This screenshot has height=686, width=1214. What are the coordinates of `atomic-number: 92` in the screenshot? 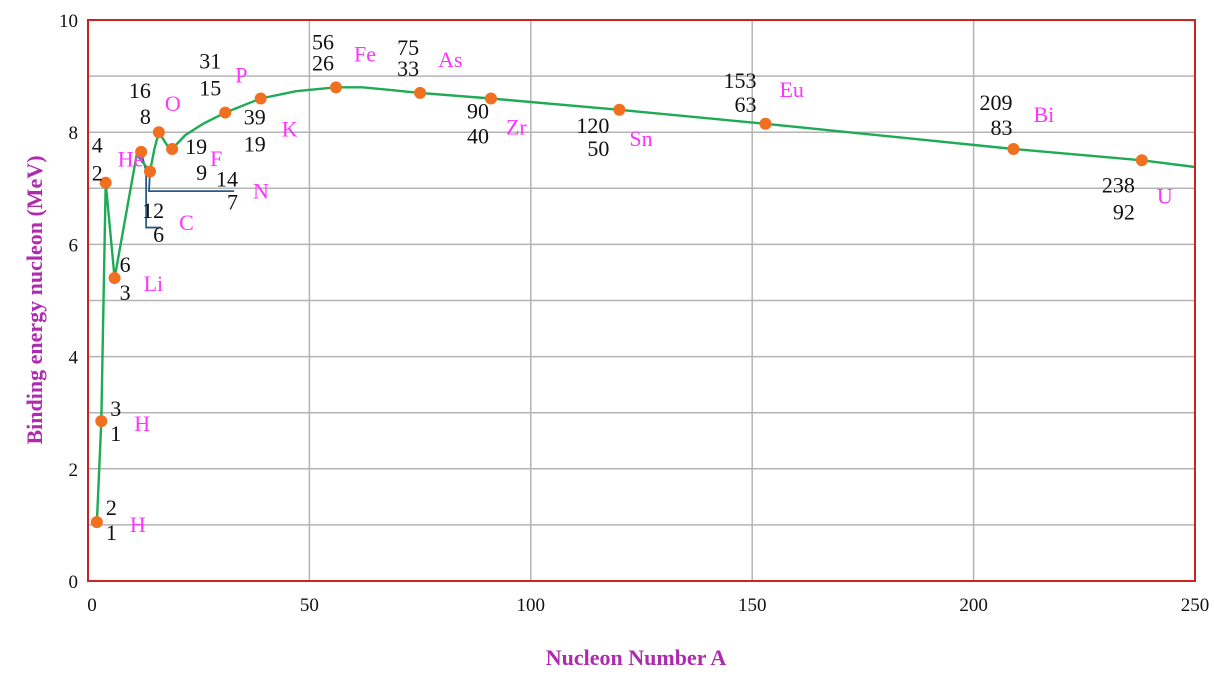 It's located at (1124, 211).